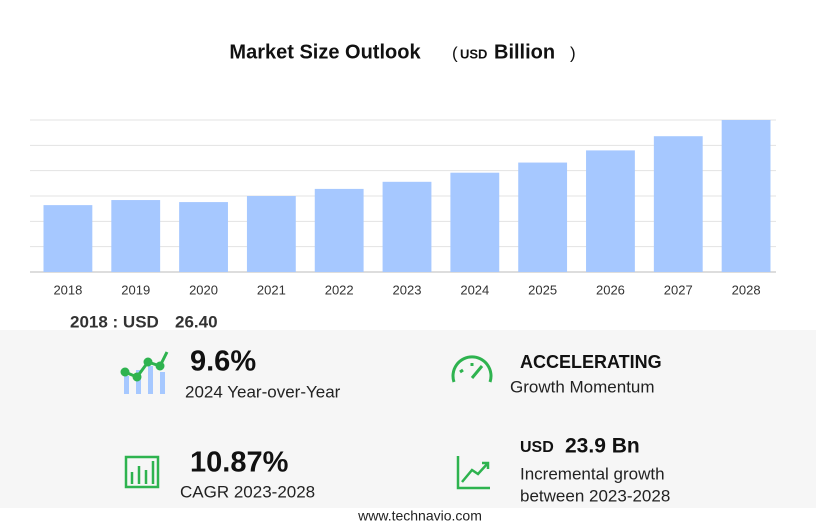 The height and width of the screenshot is (528, 816). I want to click on yoy-icon, so click(144, 372).